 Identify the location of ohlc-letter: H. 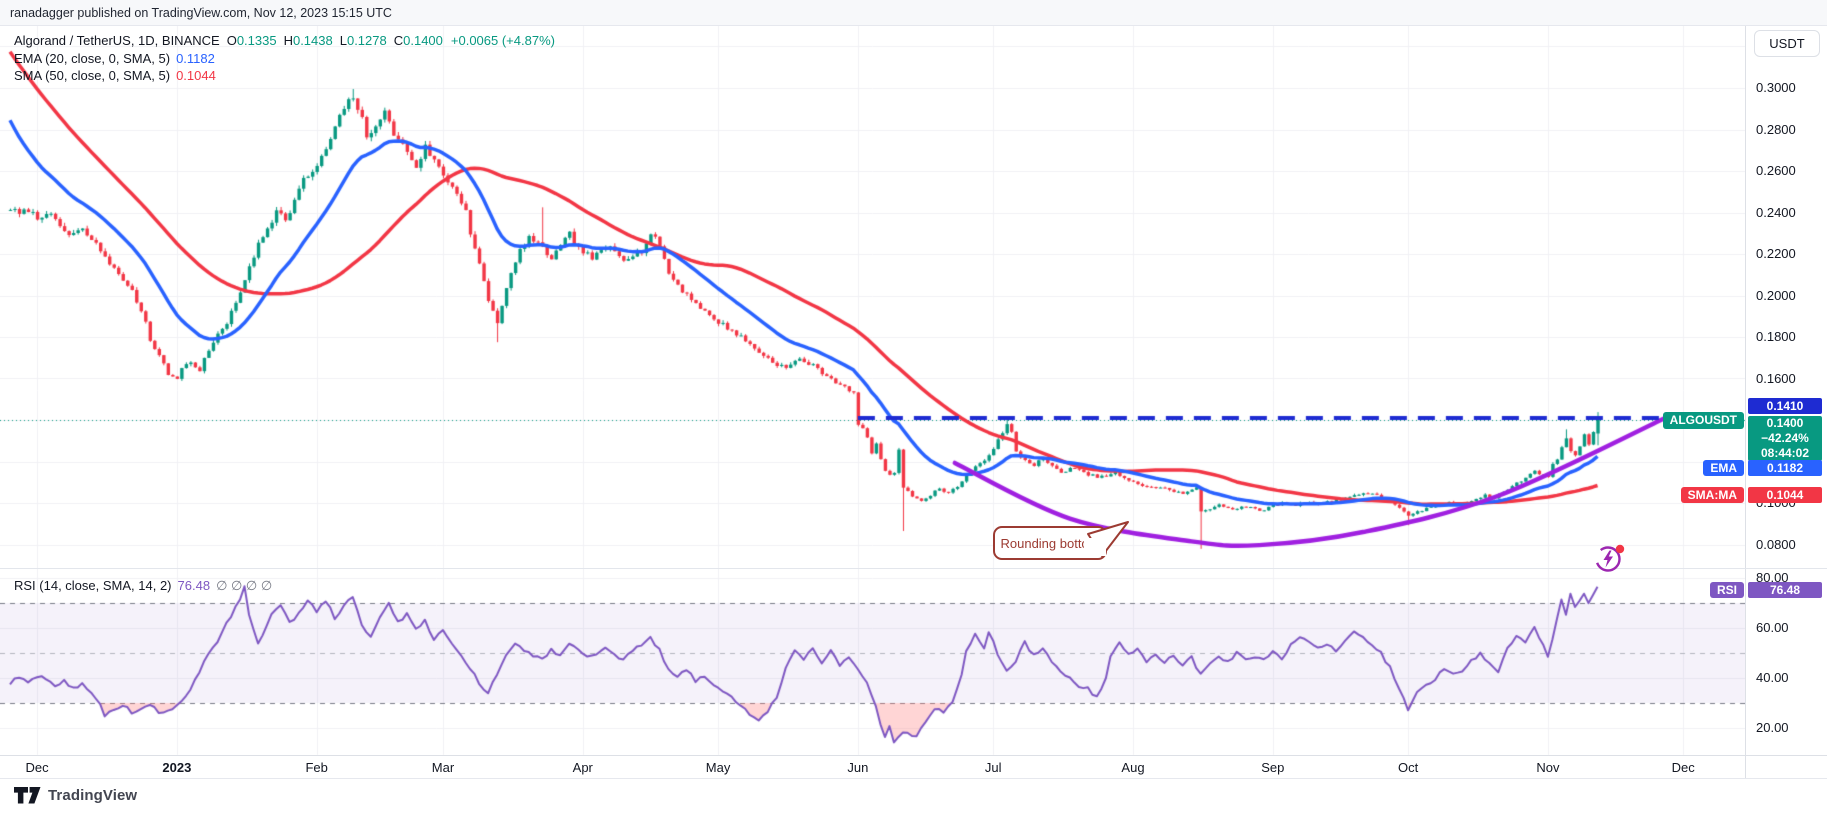
(288, 40).